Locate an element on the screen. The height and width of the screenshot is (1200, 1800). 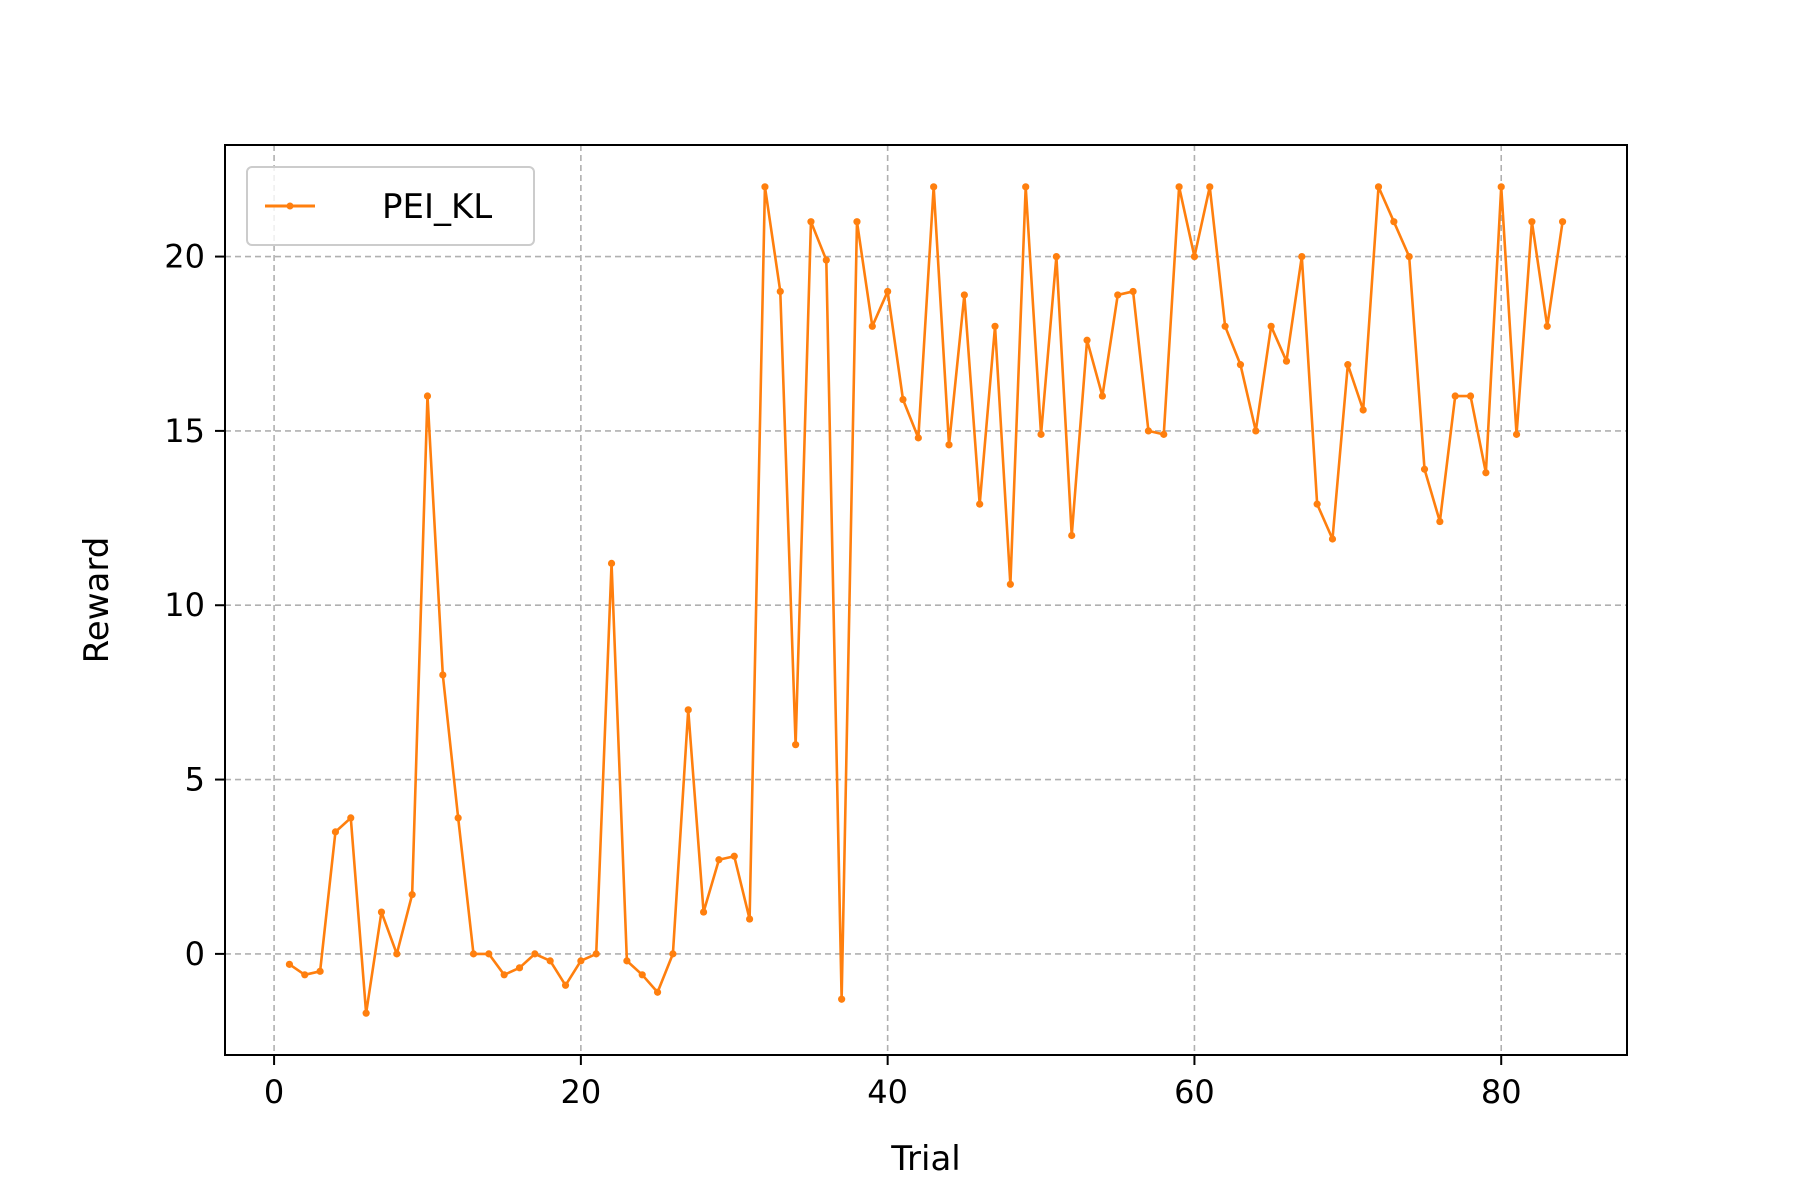
legend-marker-sample is located at coordinates (290, 206).